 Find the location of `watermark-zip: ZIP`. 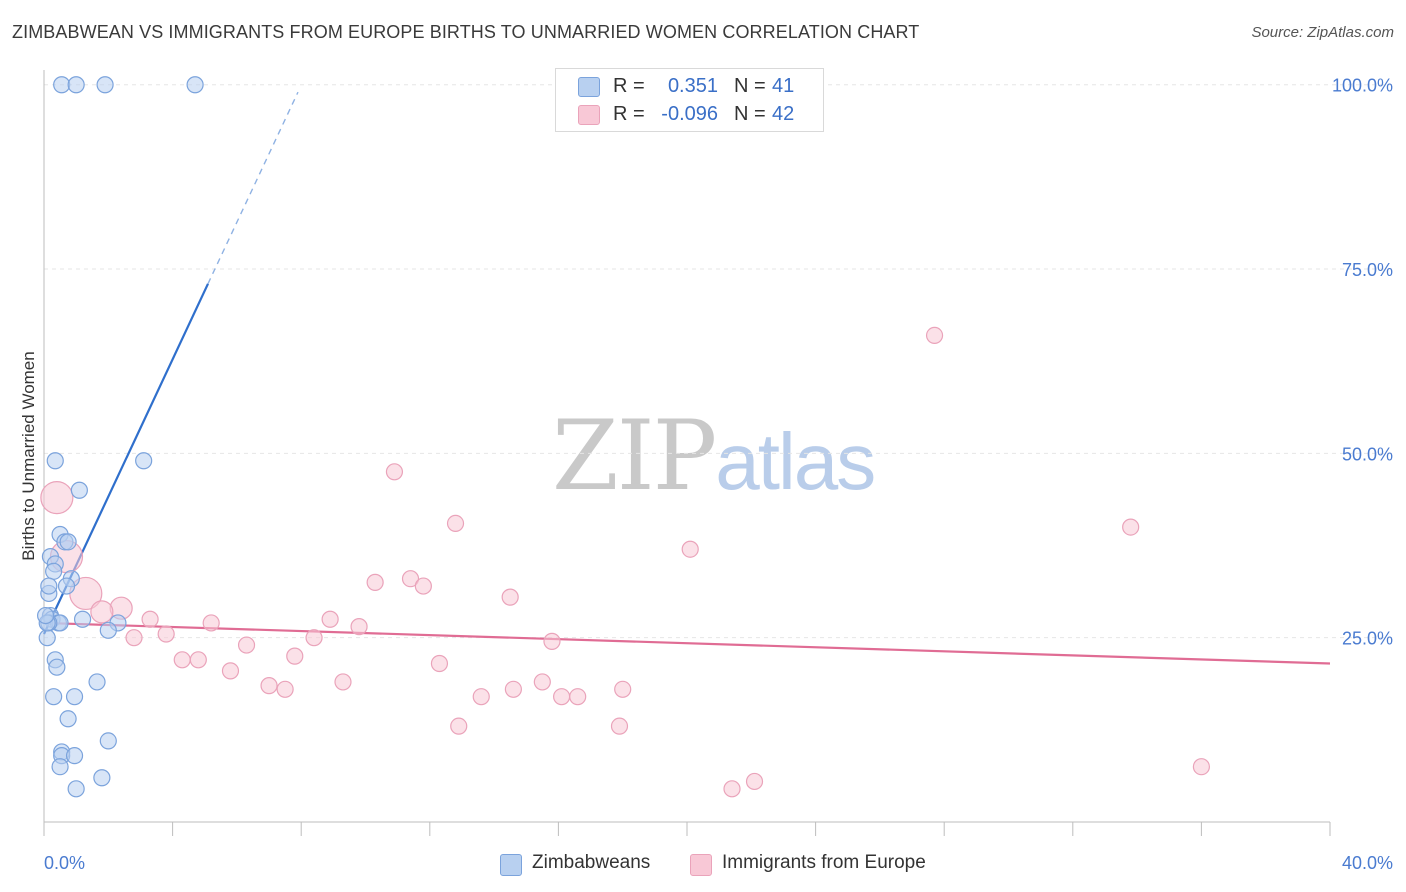

watermark-zip: ZIP is located at coordinates (634, 456).